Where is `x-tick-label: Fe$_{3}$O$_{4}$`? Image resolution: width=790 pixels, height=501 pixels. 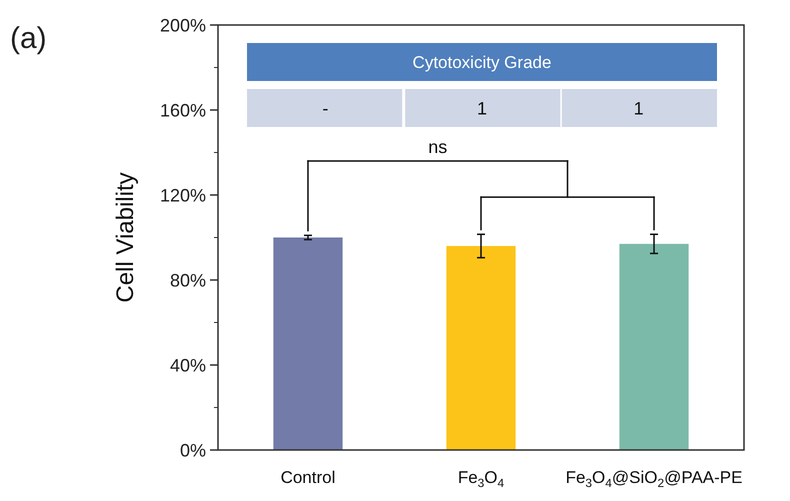 x-tick-label: Fe$_{3}$O$_{4}$ is located at coordinates (481, 479).